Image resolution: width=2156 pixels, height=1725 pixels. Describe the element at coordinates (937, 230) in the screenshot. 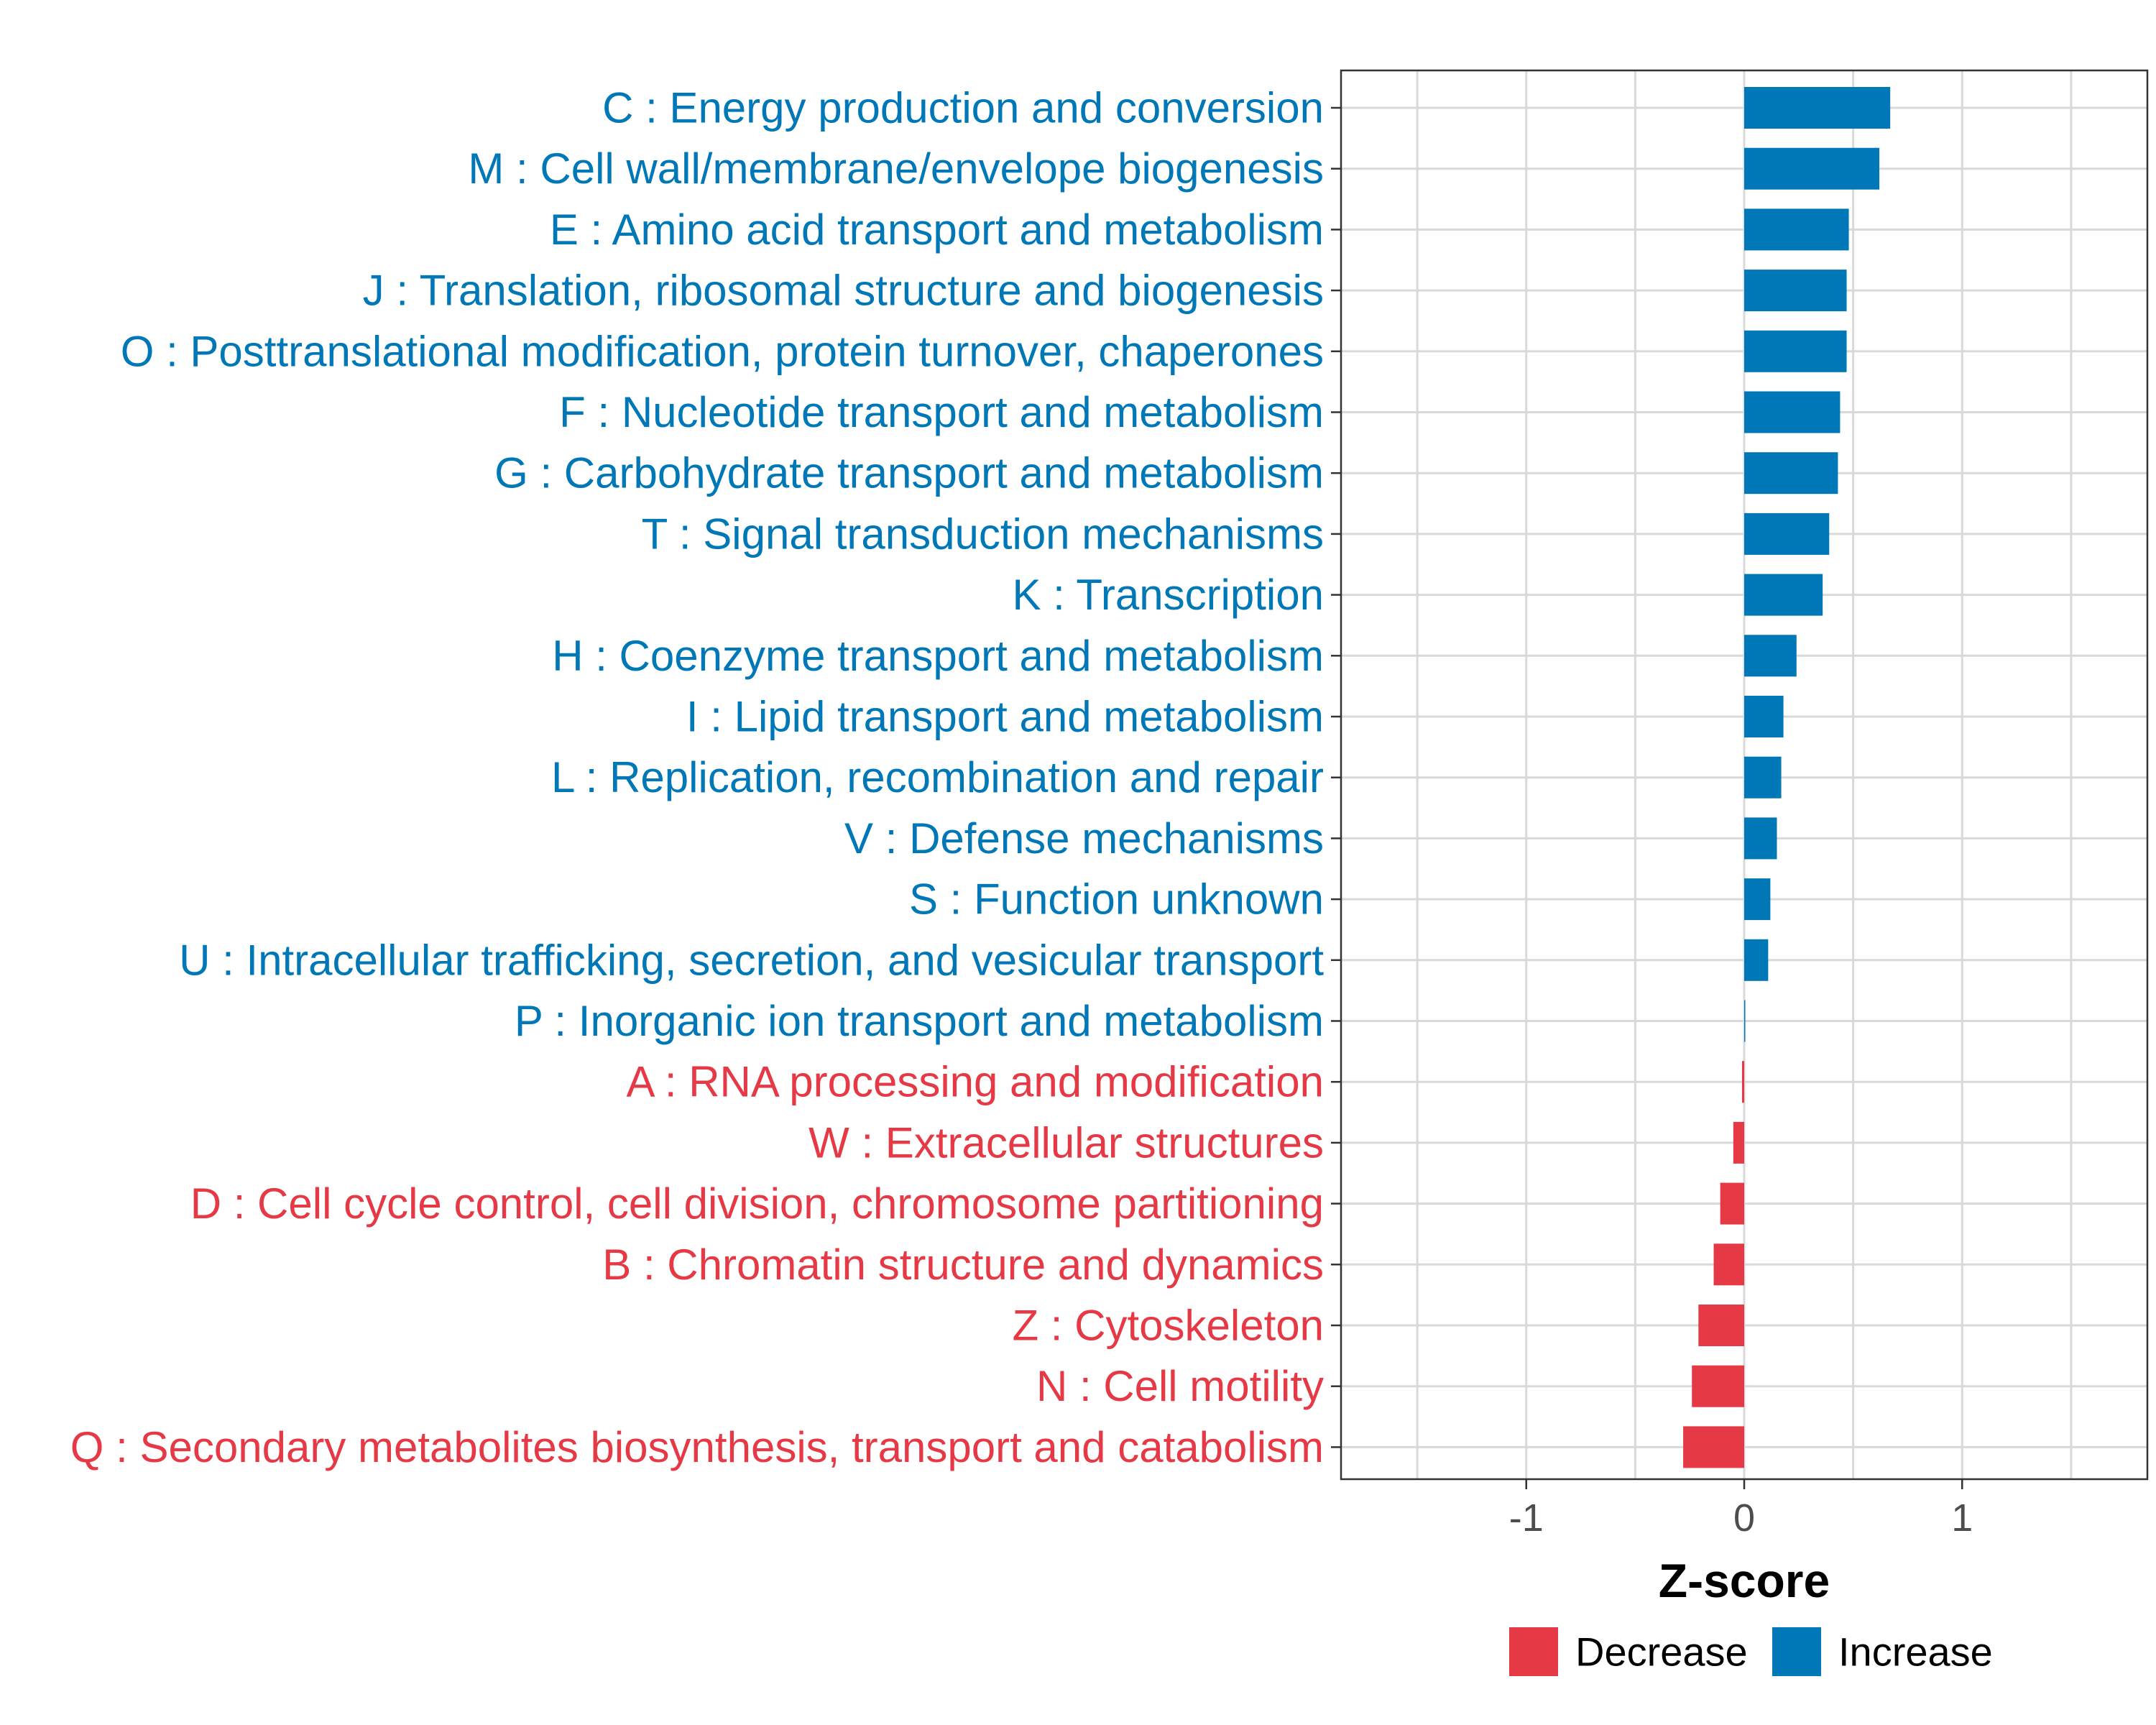

I see `category-label: E : Amino acid transport and metabolism` at that location.